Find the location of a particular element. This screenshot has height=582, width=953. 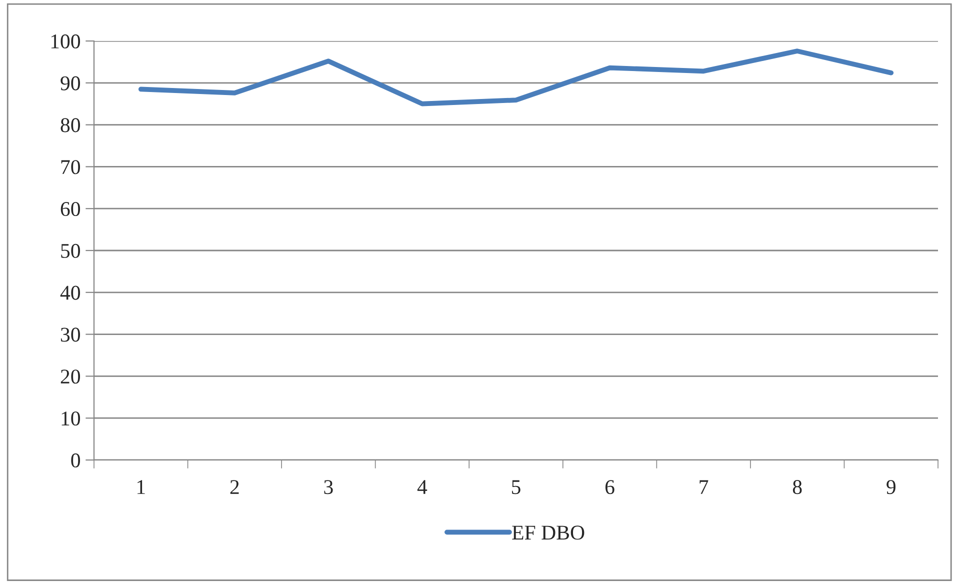

x-tick-label: 6 is located at coordinates (609, 487).